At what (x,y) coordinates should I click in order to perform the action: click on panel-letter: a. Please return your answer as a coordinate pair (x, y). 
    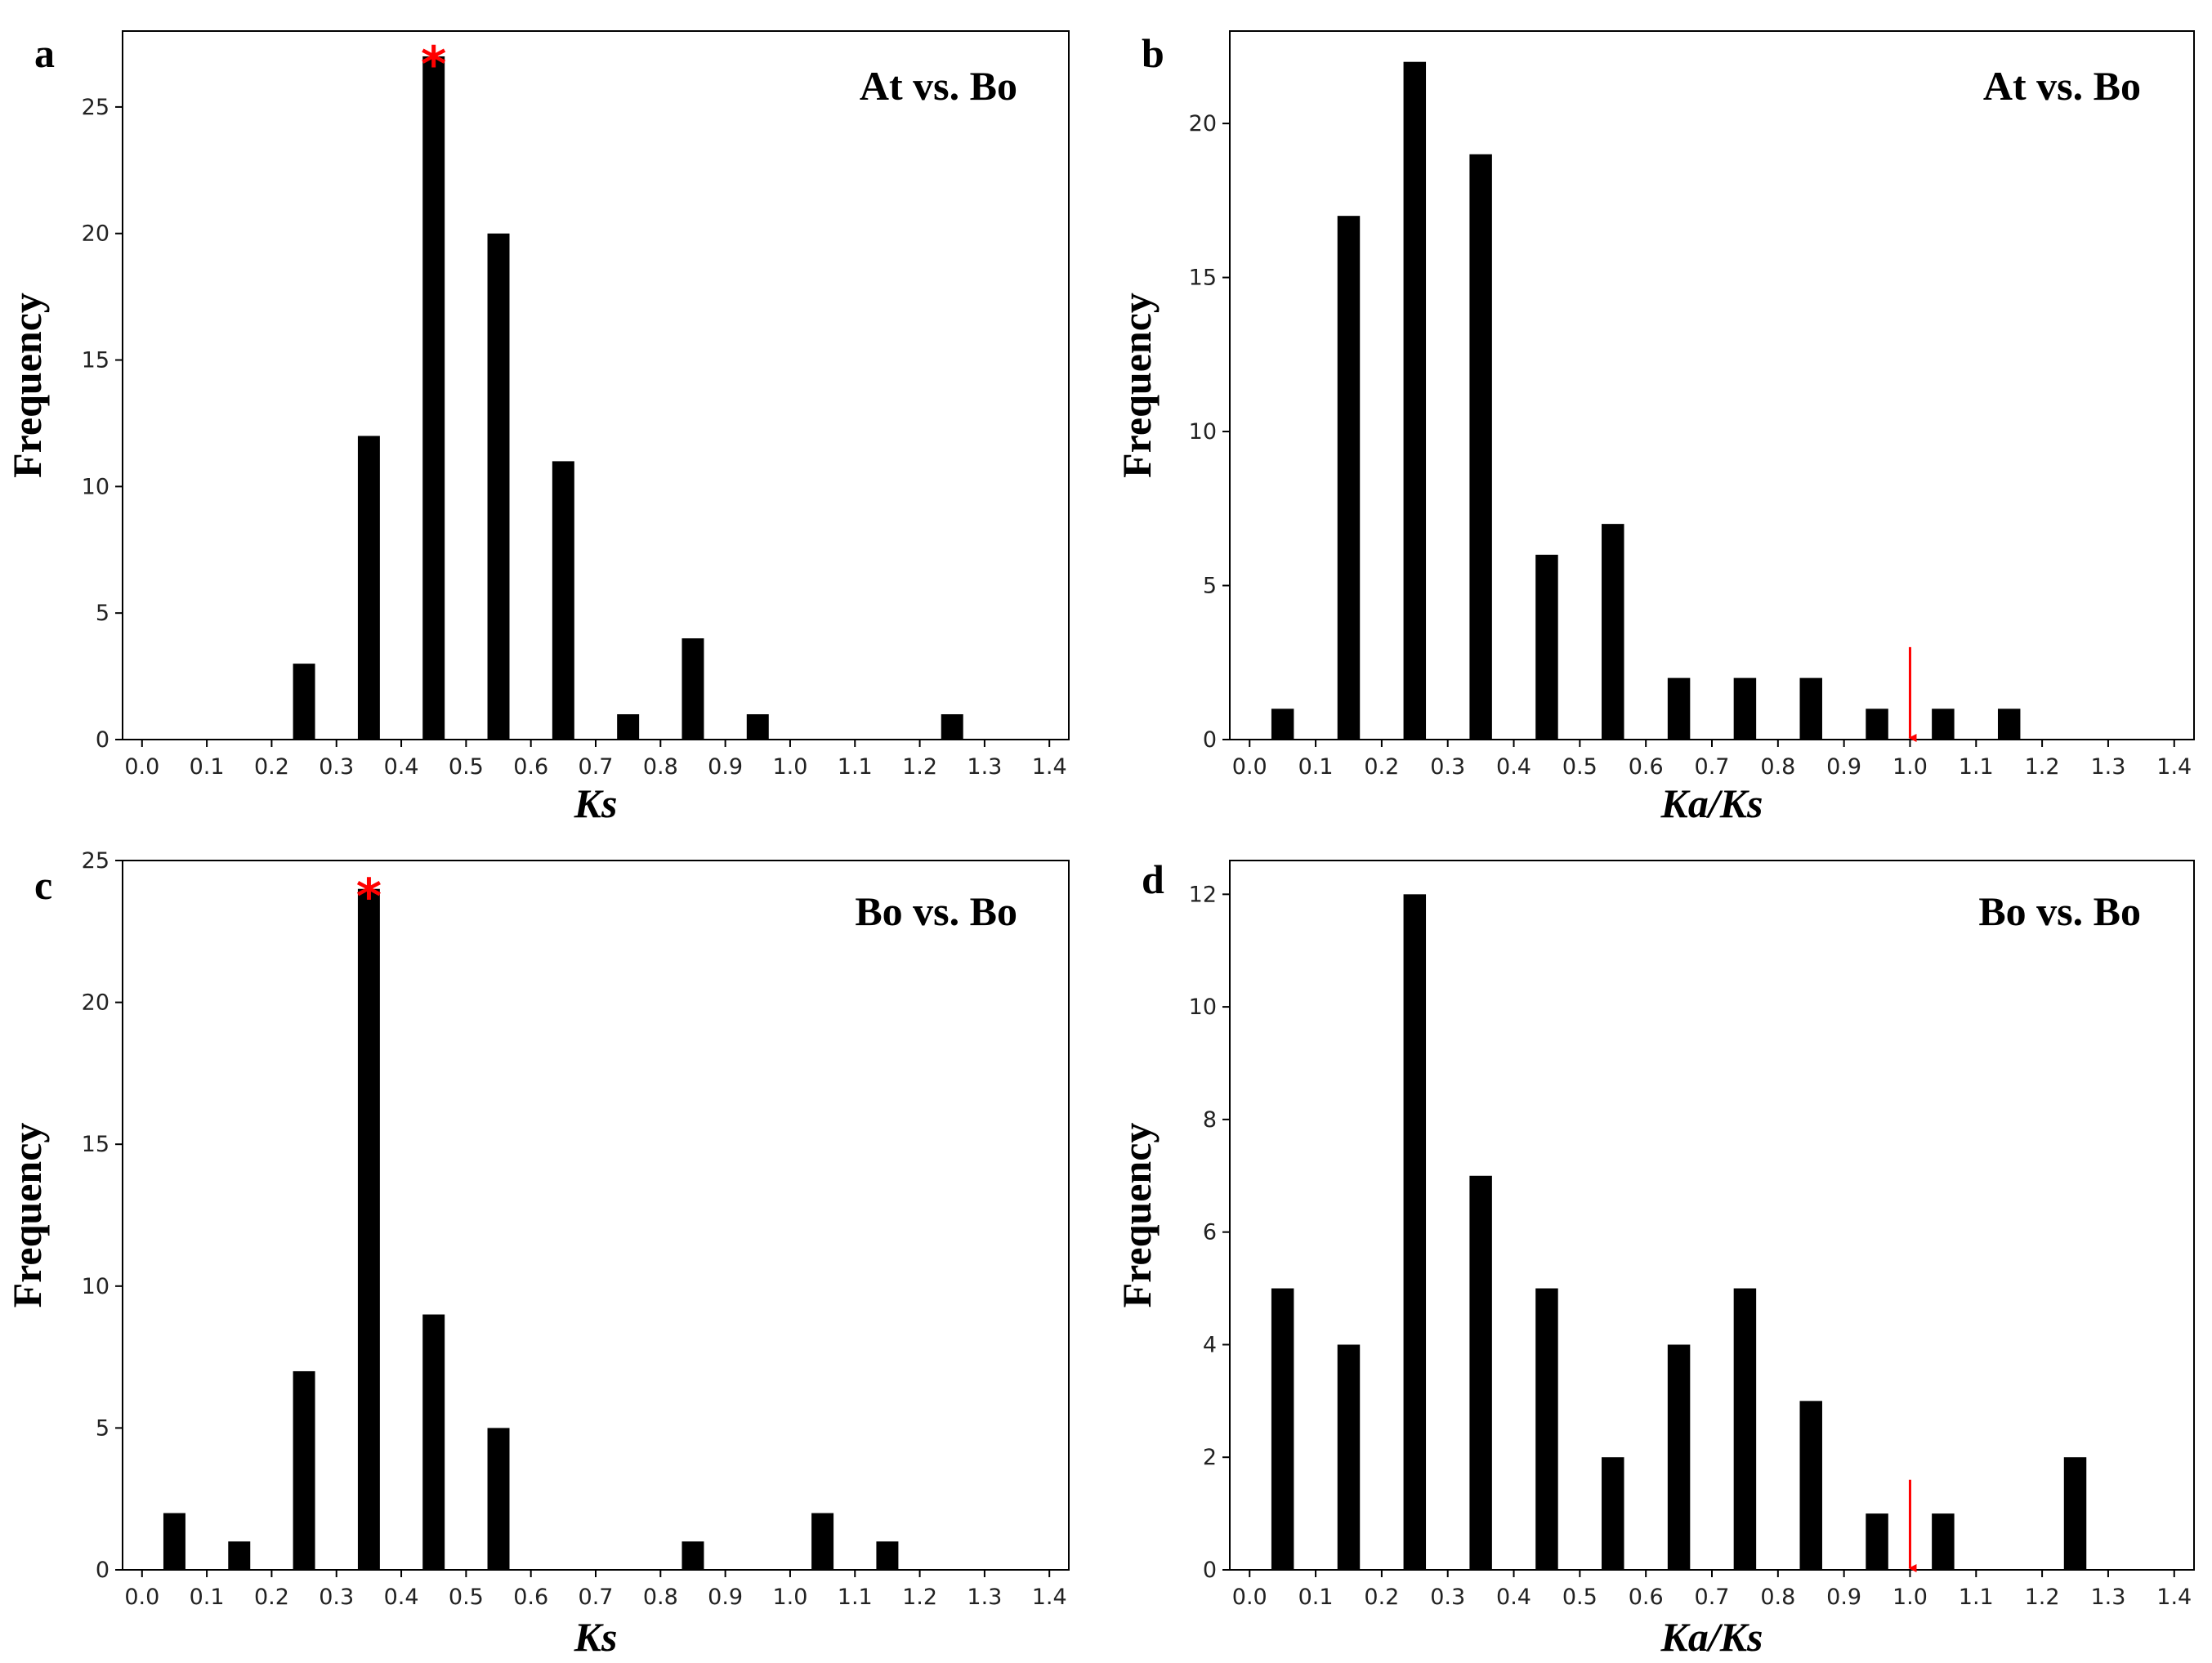
    Looking at the image, I should click on (44, 53).